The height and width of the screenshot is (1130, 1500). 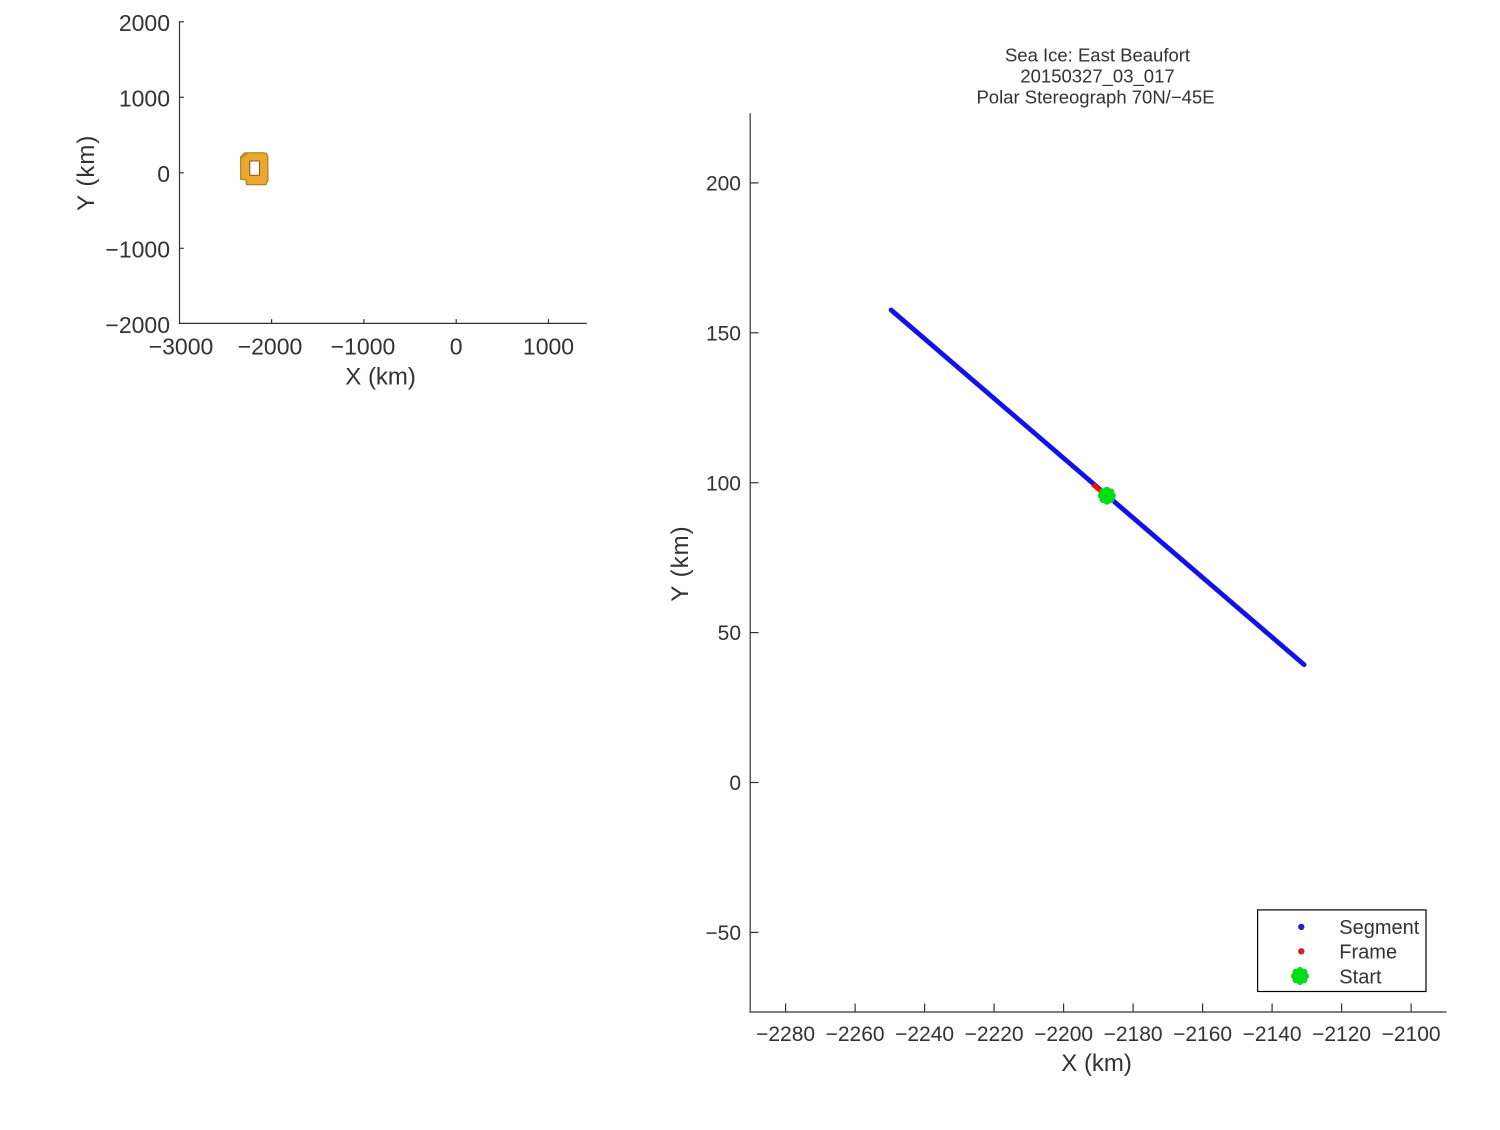 What do you see at coordinates (1272, 1034) in the screenshot?
I see `svg-text: −2140` at bounding box center [1272, 1034].